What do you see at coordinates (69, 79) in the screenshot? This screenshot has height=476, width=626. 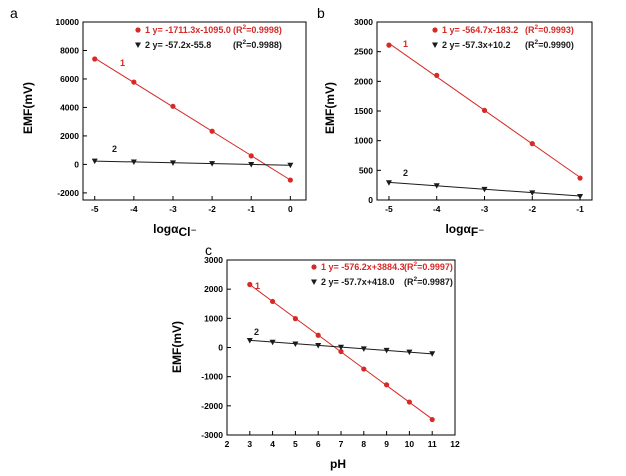 I see `y-tick-label: 6000` at bounding box center [69, 79].